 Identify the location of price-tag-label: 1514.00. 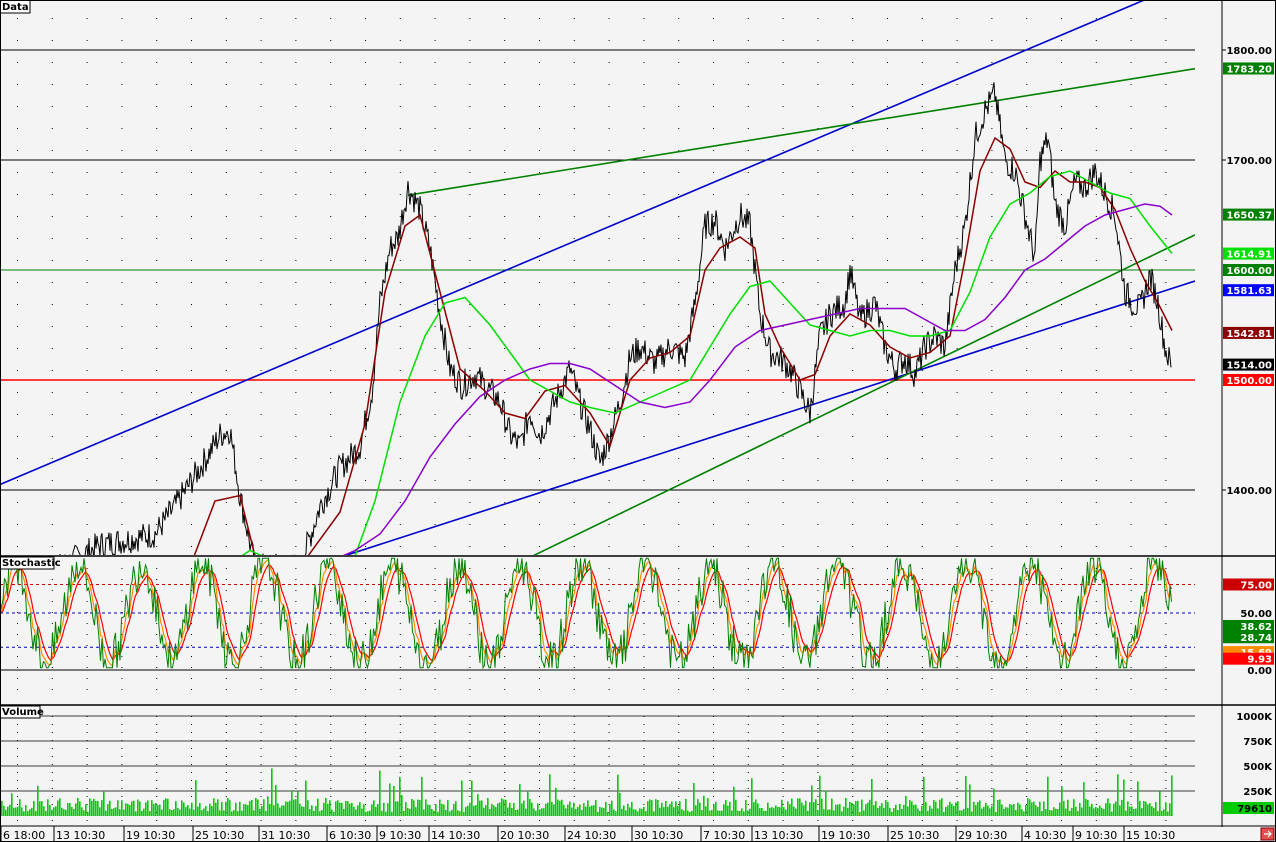
(1249, 366).